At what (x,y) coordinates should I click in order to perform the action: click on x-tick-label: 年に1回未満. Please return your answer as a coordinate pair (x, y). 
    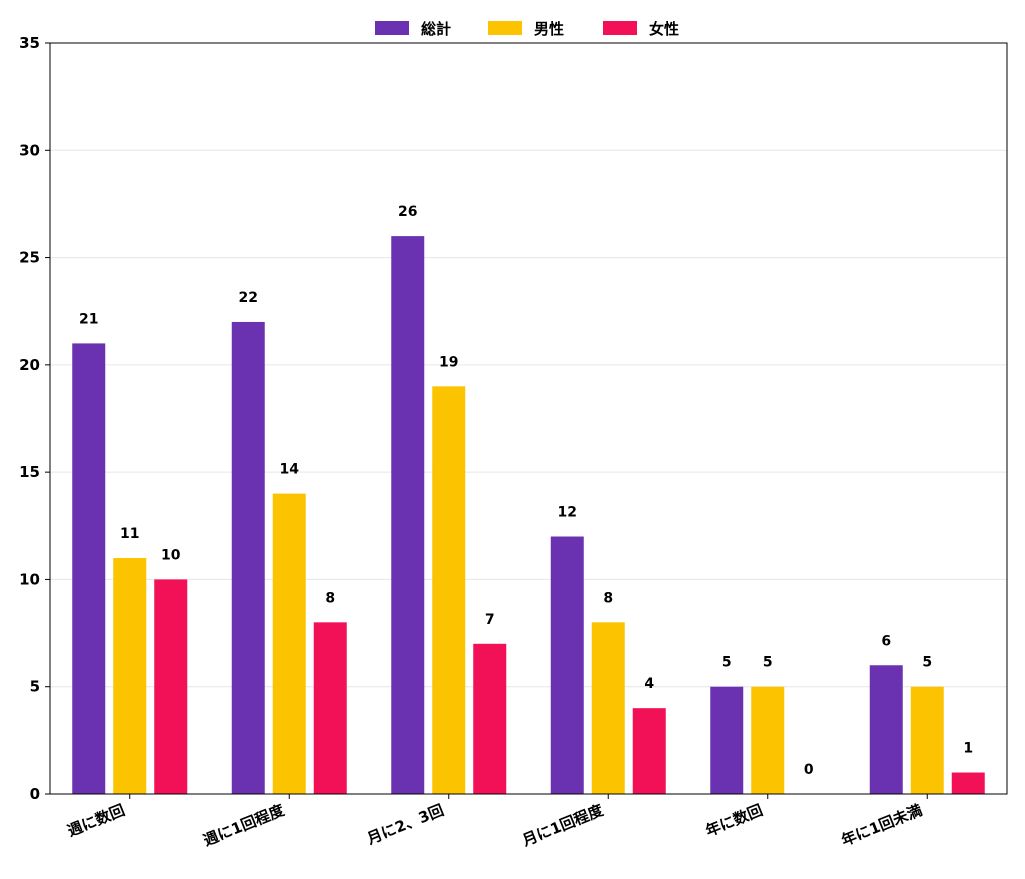
    Looking at the image, I should click on (882, 825).